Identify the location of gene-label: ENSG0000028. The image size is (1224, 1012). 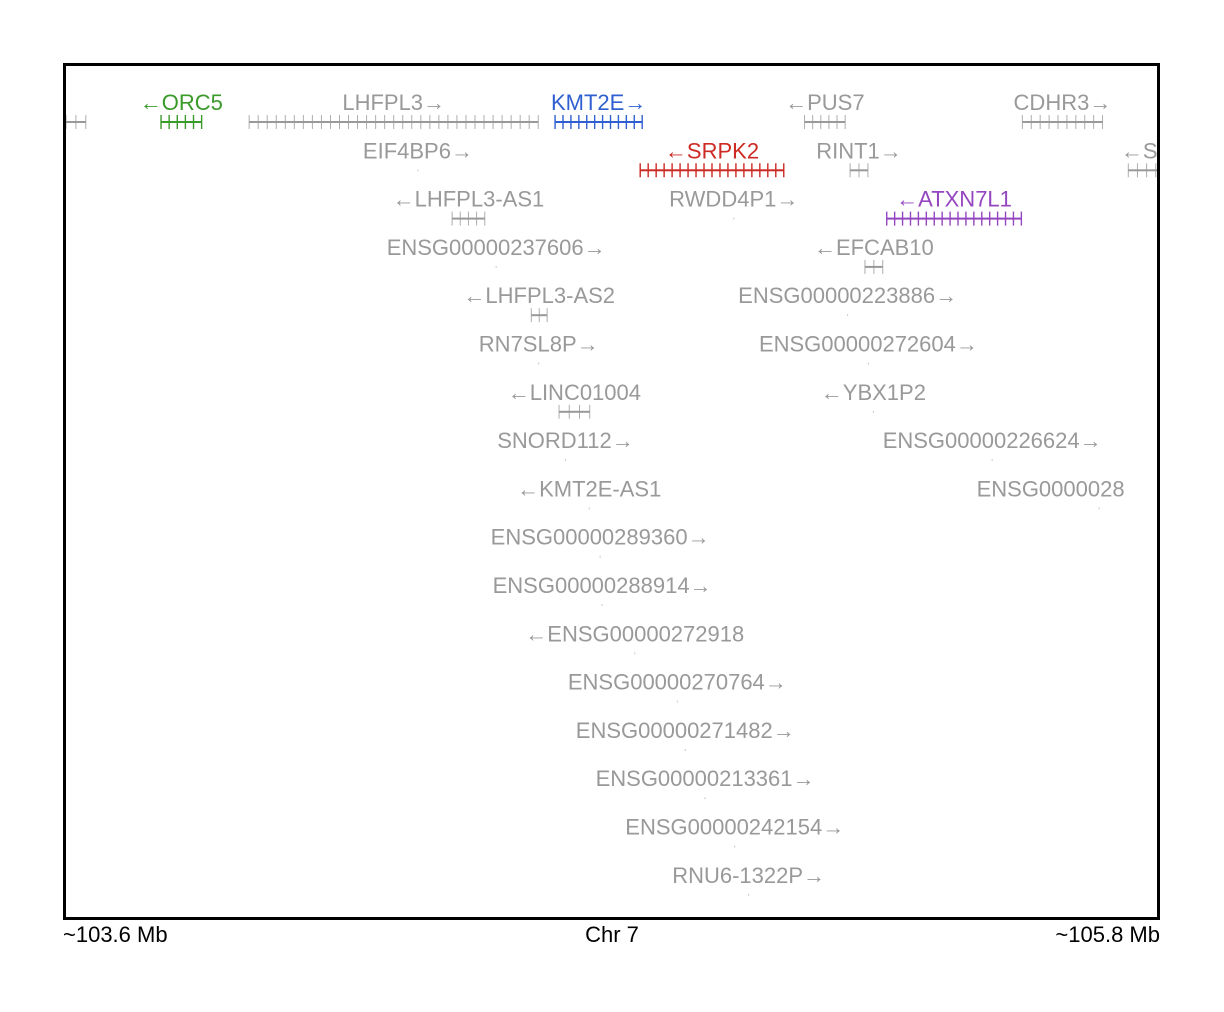
(1051, 488).